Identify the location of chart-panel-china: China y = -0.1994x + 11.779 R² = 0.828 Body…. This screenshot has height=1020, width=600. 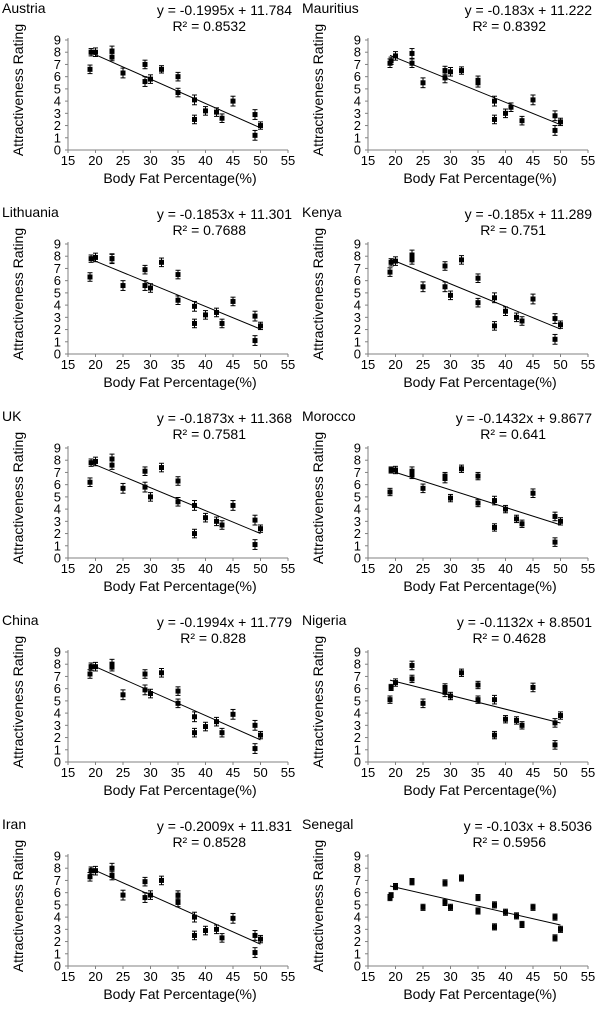
(150, 714).